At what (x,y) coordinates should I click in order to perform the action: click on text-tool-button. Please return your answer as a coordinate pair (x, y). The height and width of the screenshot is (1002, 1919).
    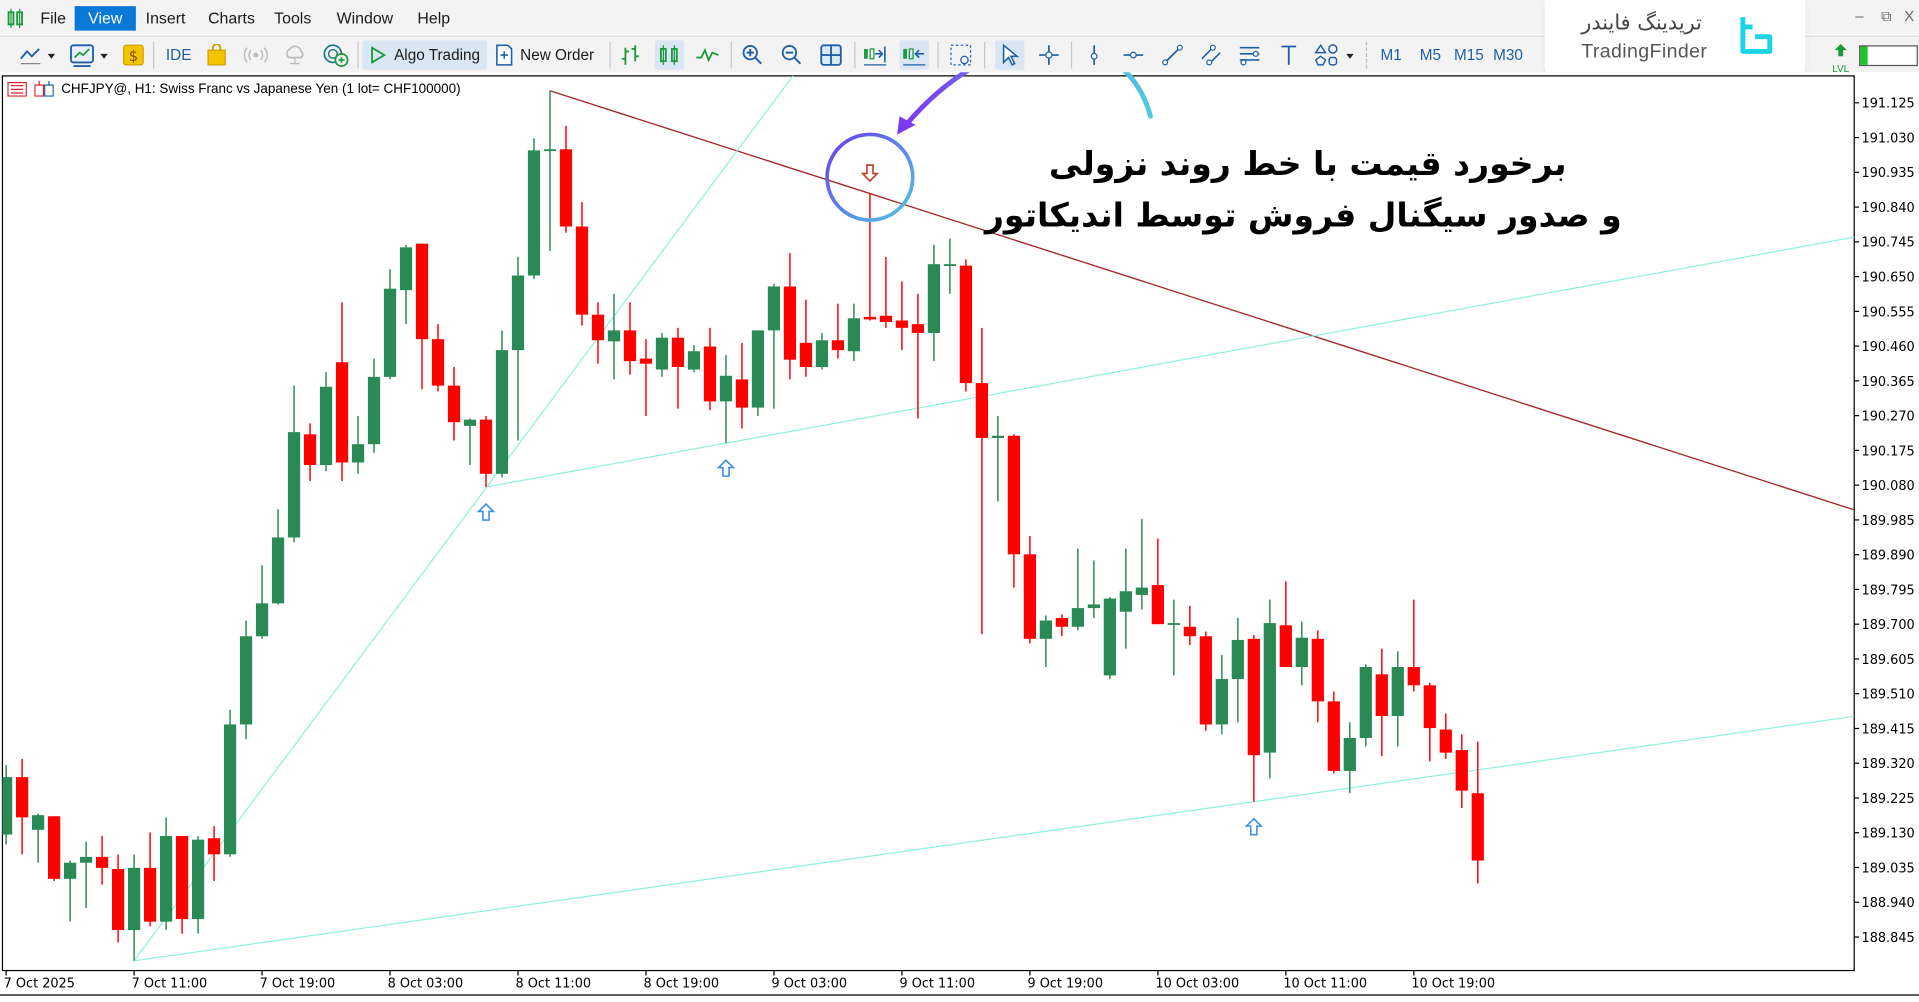
    Looking at the image, I should click on (1288, 54).